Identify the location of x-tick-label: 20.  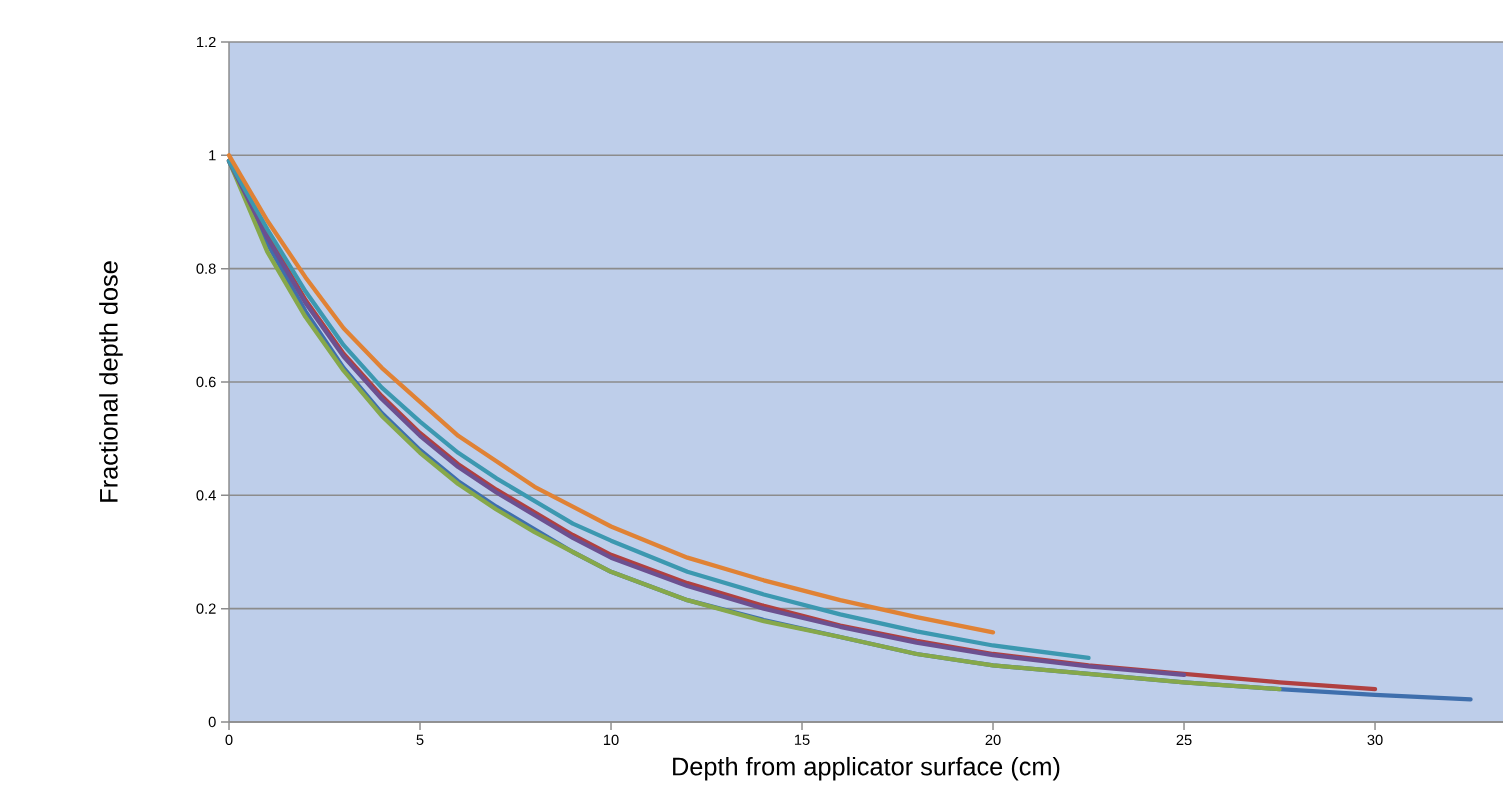
(993, 740).